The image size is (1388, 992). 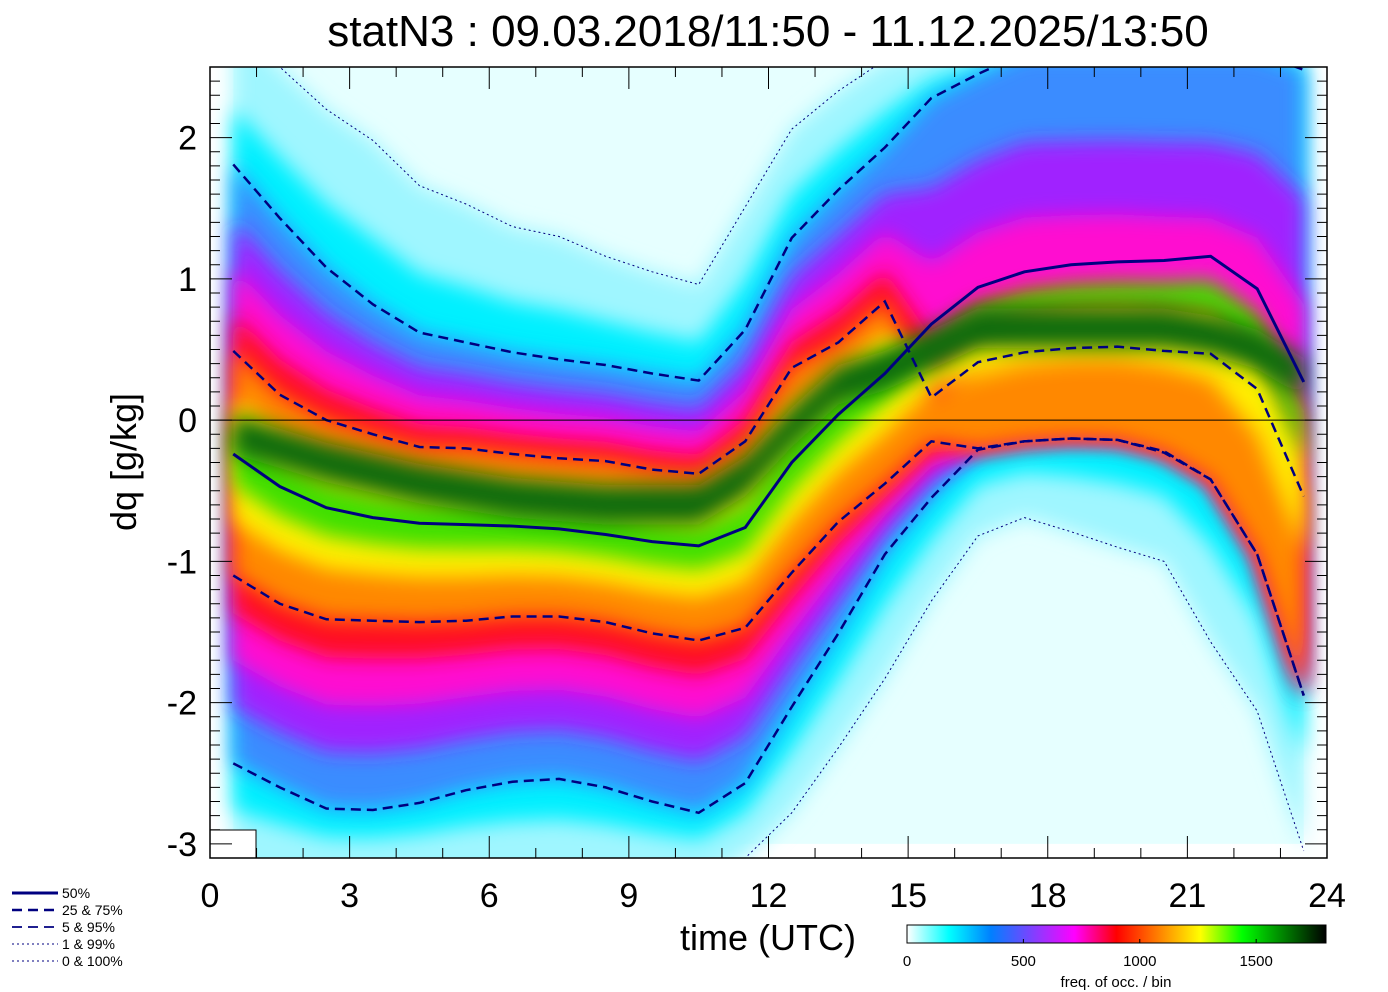 What do you see at coordinates (187, 139) in the screenshot?
I see `y-tick-label: 2` at bounding box center [187, 139].